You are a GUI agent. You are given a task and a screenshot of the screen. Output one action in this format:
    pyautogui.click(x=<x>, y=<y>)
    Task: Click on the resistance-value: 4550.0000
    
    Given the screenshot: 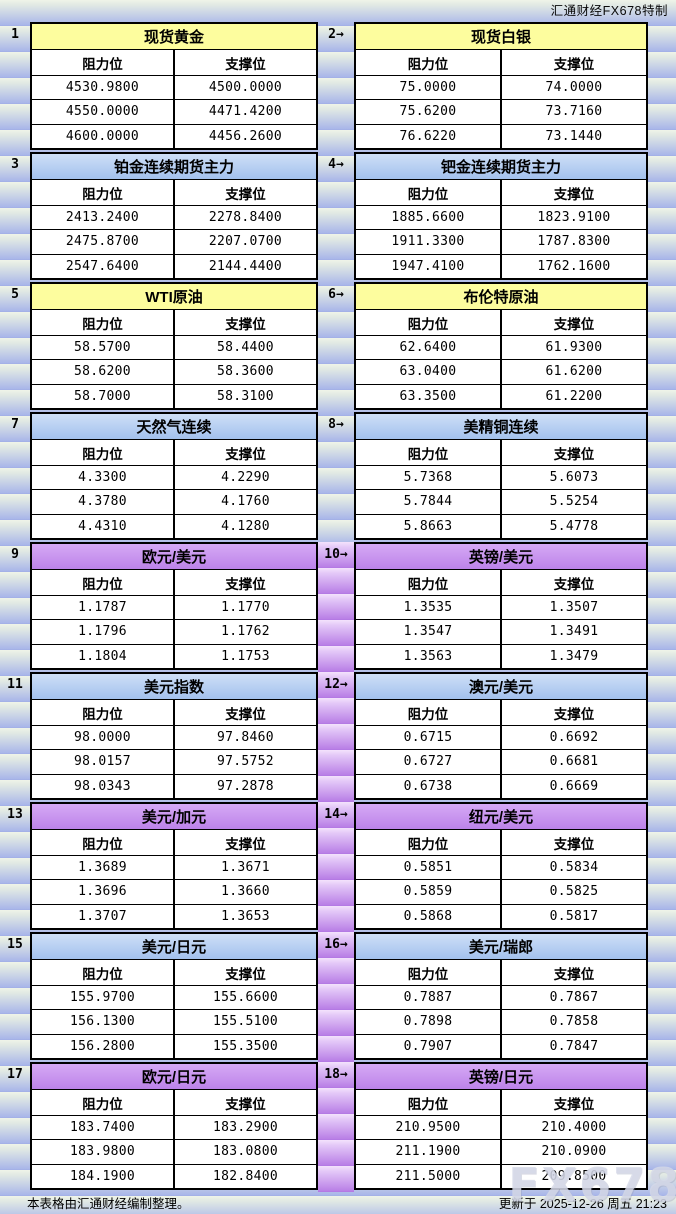 What is the action you would take?
    pyautogui.click(x=102, y=112)
    